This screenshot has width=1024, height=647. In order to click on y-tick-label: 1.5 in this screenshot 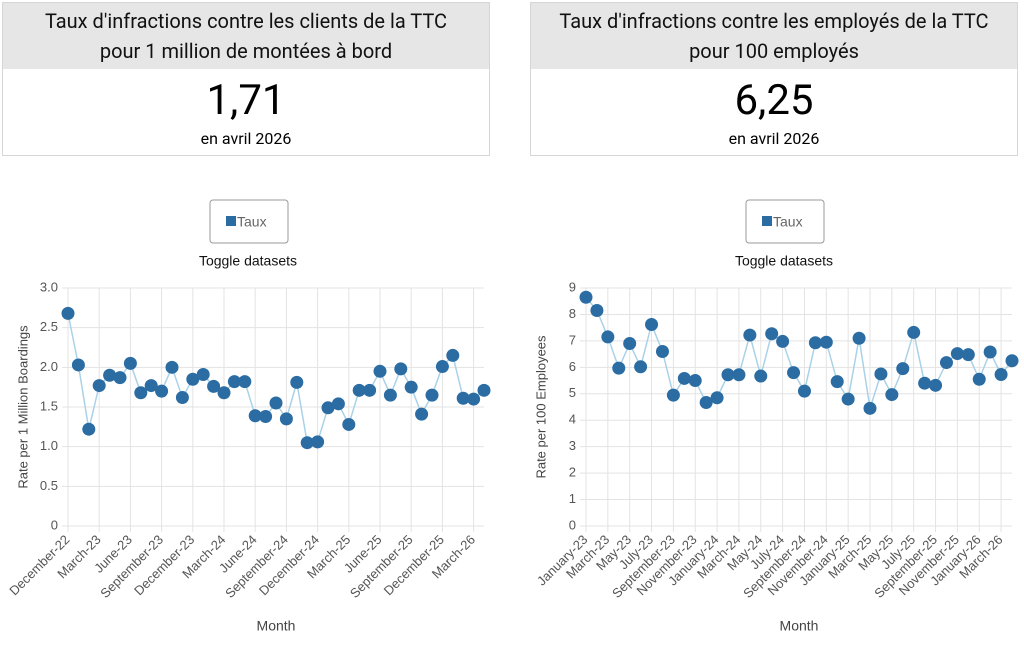, I will do `click(49, 405)`.